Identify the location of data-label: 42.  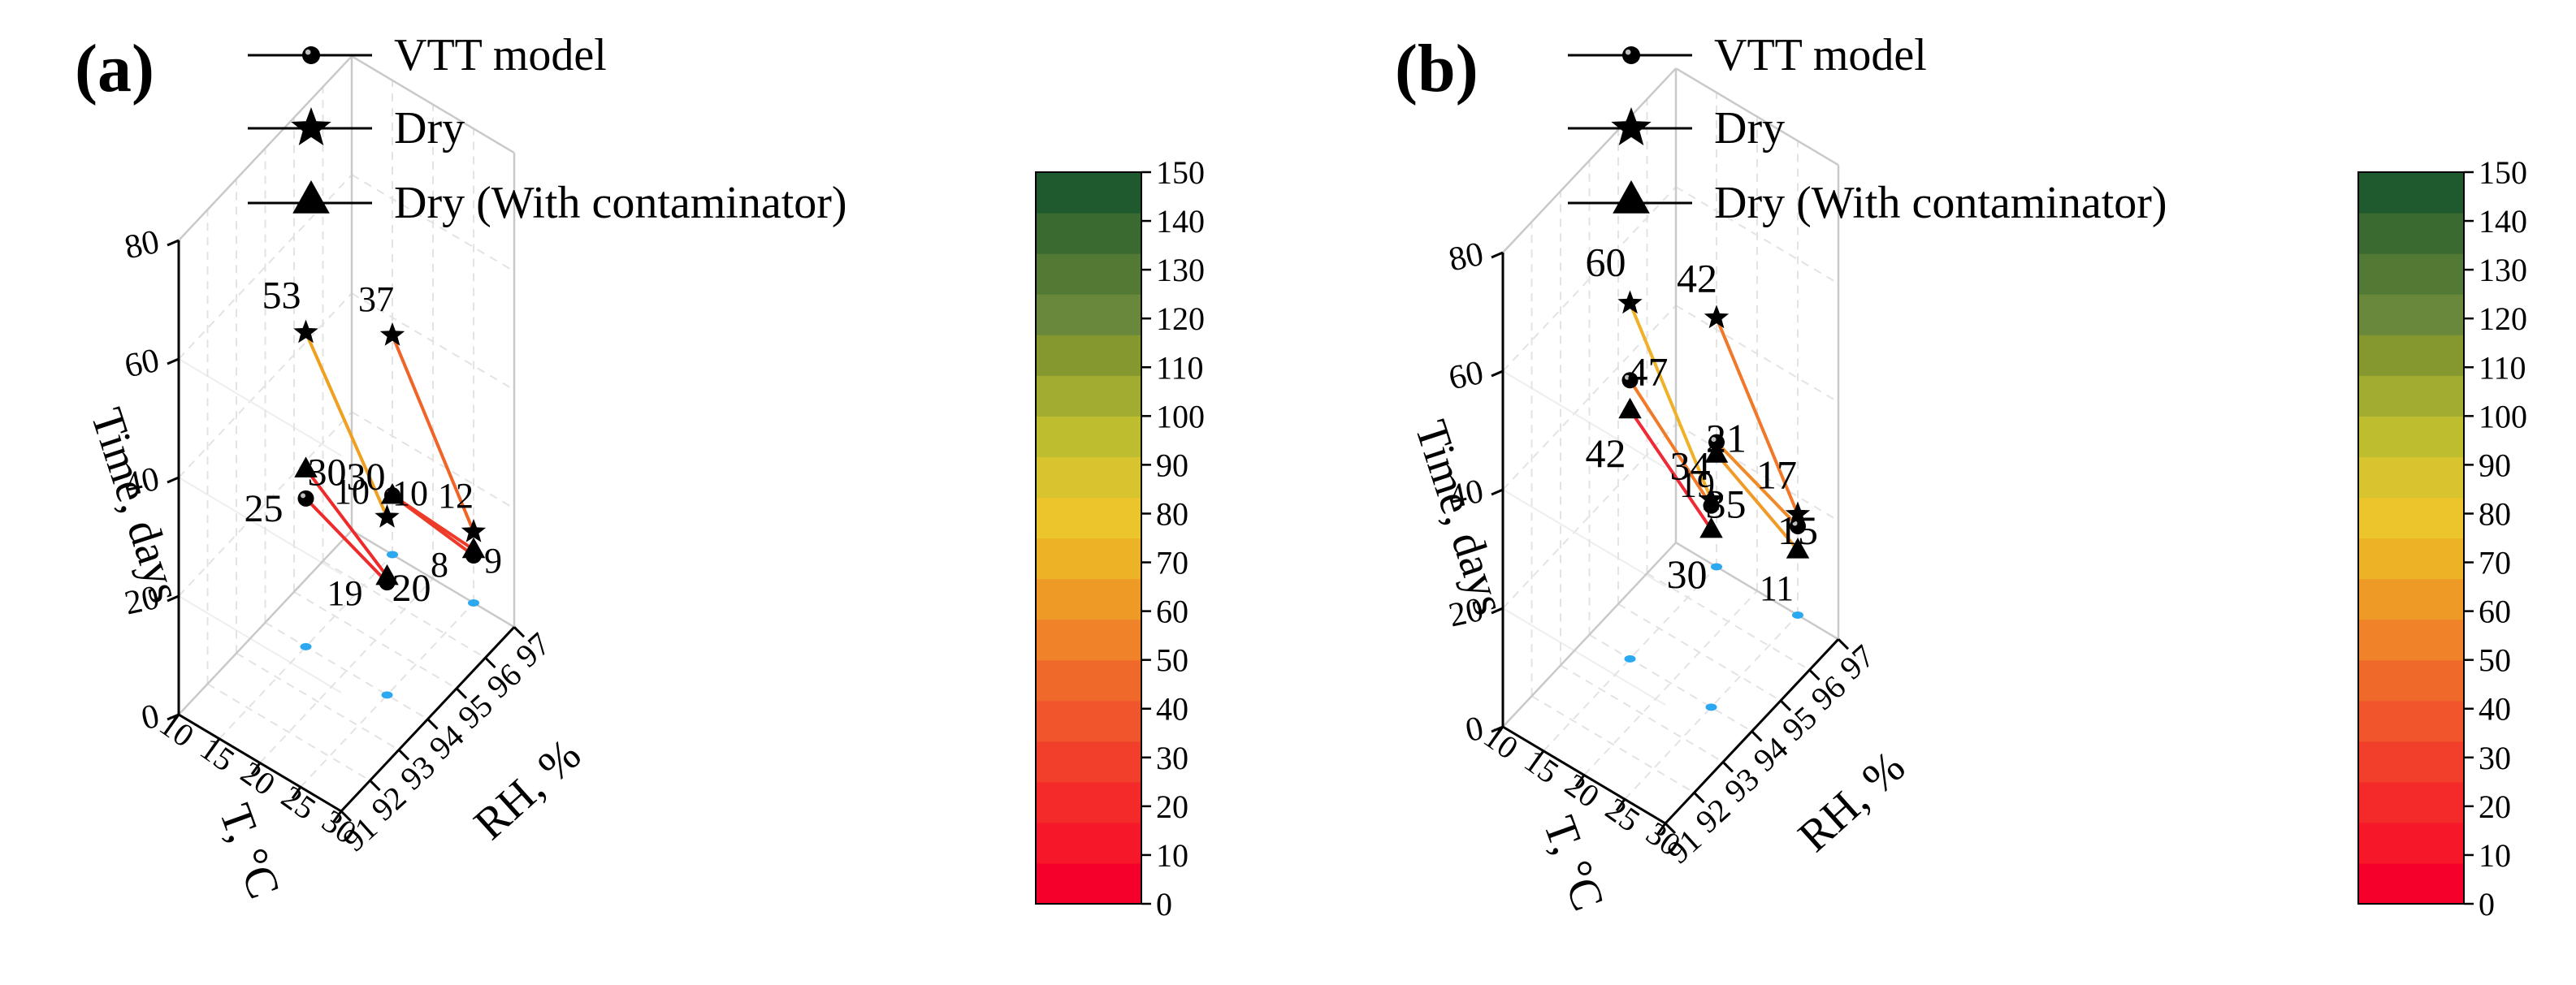
(1606, 453).